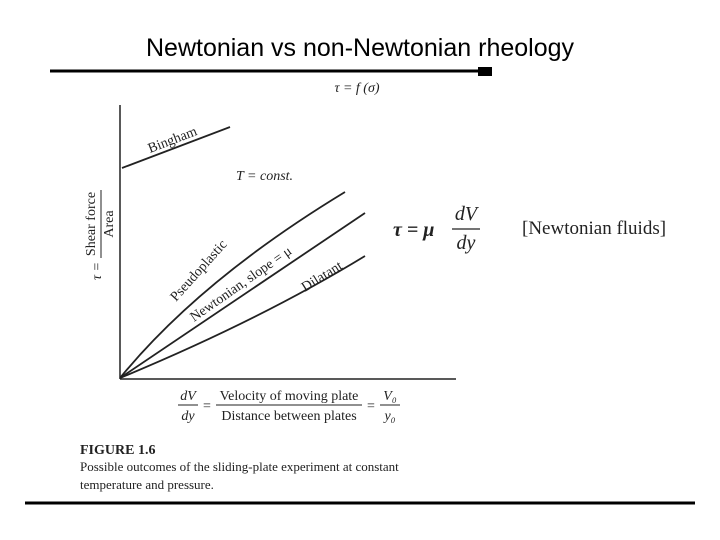 Image resolution: width=720 pixels, height=540 pixels. I want to click on x-den: Distance between plates, so click(288, 416).